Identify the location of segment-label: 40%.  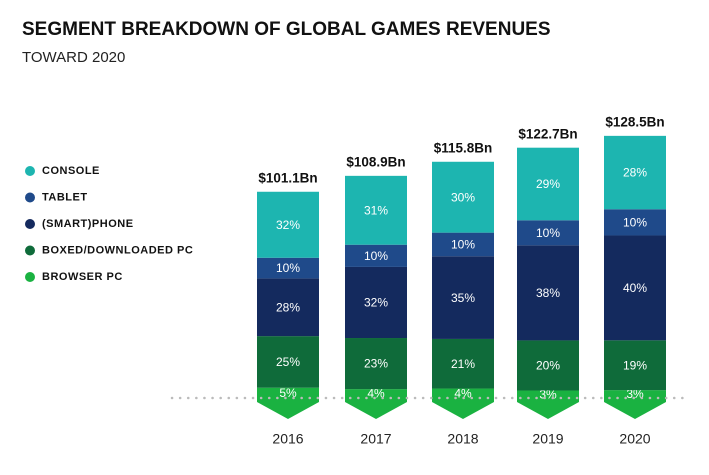
(635, 288).